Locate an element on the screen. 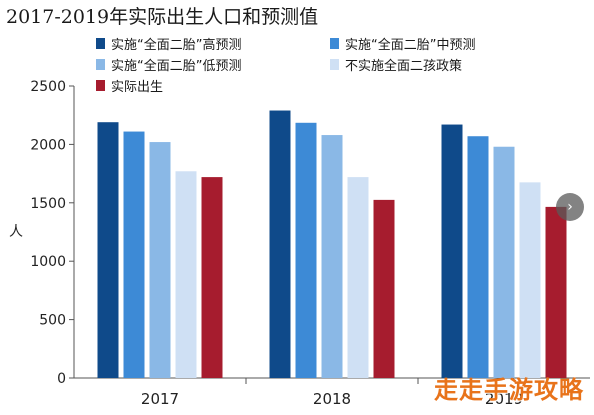 The width and height of the screenshot is (594, 415). legend-item: 实施“全面二胎”高预测 is located at coordinates (213, 43).